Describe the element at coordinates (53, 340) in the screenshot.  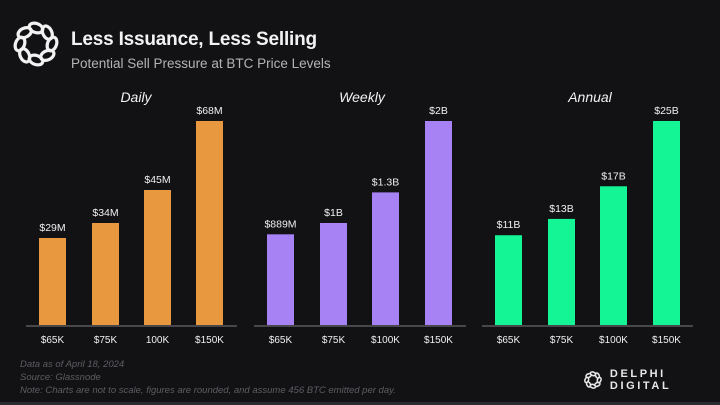
I see `x-tick-daily-0: $65K` at that location.